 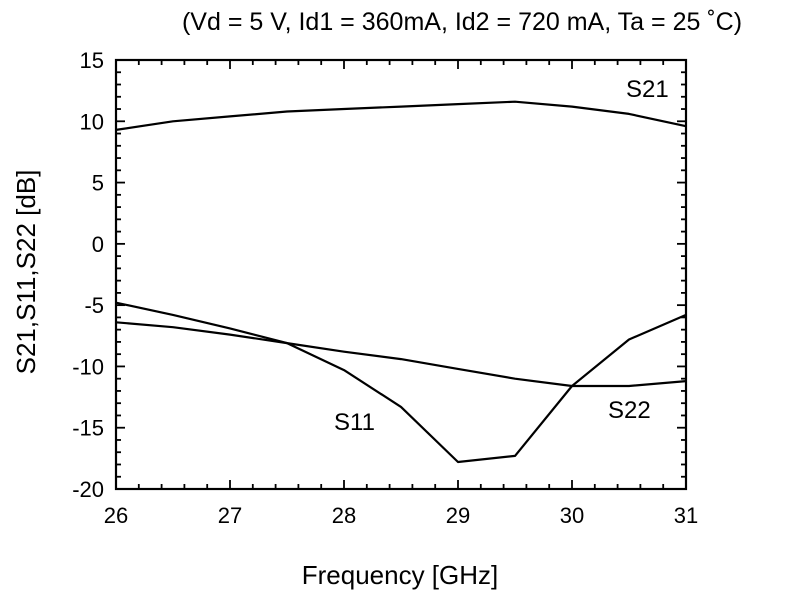 I want to click on x-axis-title: Frequency [GHz], so click(x=400, y=575).